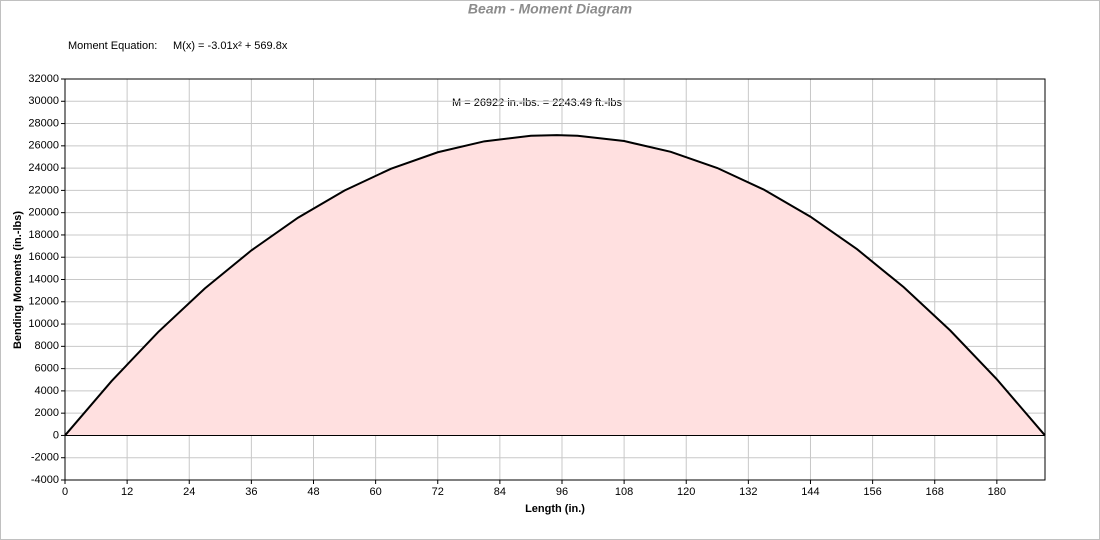 This screenshot has height=540, width=1100. Describe the element at coordinates (43, 79) in the screenshot. I see `y-tick-label: 32000` at that location.